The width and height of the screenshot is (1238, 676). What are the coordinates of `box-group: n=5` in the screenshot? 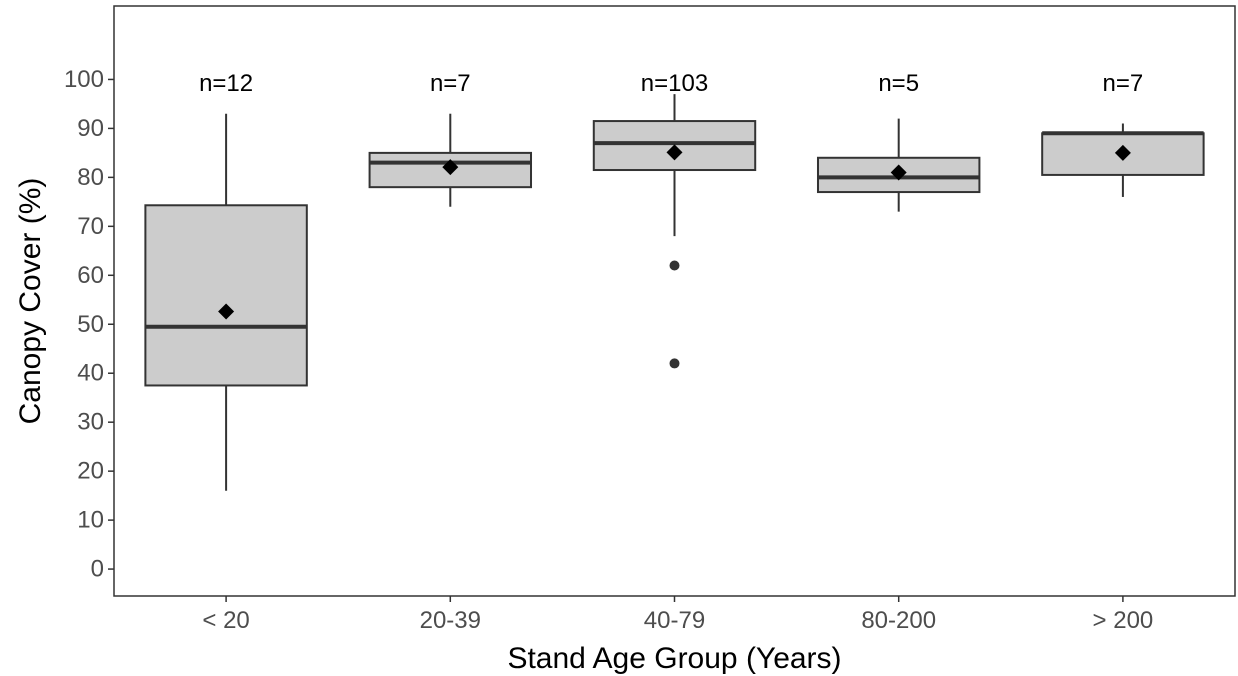 It's located at (898, 141).